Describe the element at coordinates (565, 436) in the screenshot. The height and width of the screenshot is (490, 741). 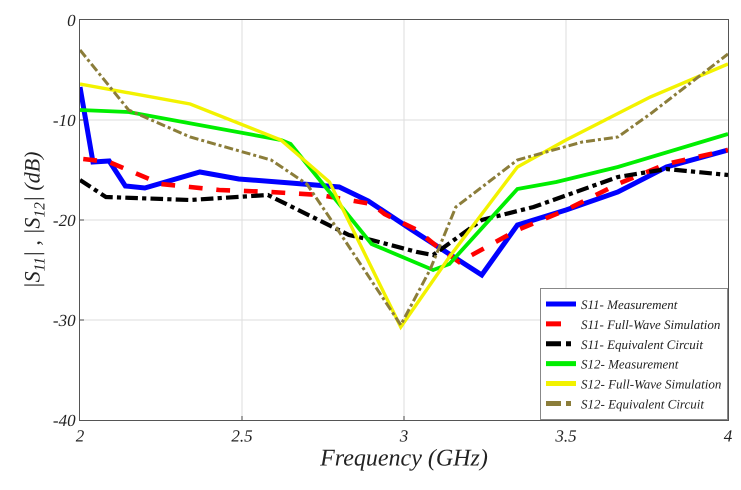
I see `x-tick-label: 3.5` at that location.